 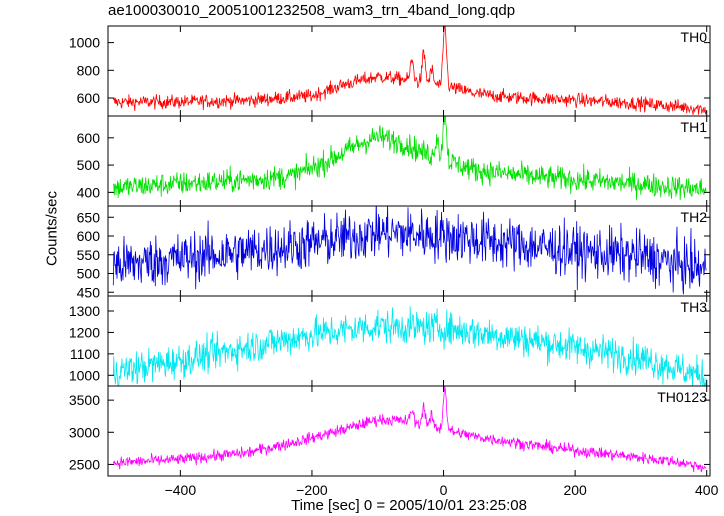 I want to click on y-tick-label: 550, so click(x=89, y=255).